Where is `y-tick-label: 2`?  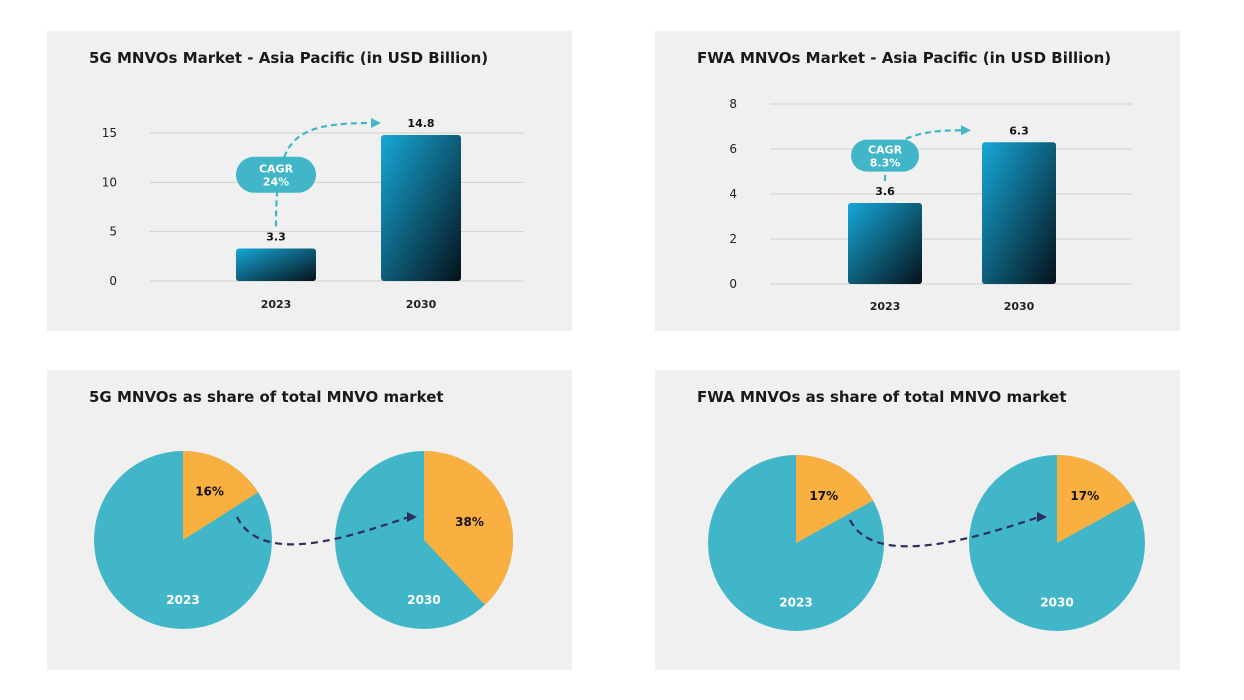
y-tick-label: 2 is located at coordinates (733, 239).